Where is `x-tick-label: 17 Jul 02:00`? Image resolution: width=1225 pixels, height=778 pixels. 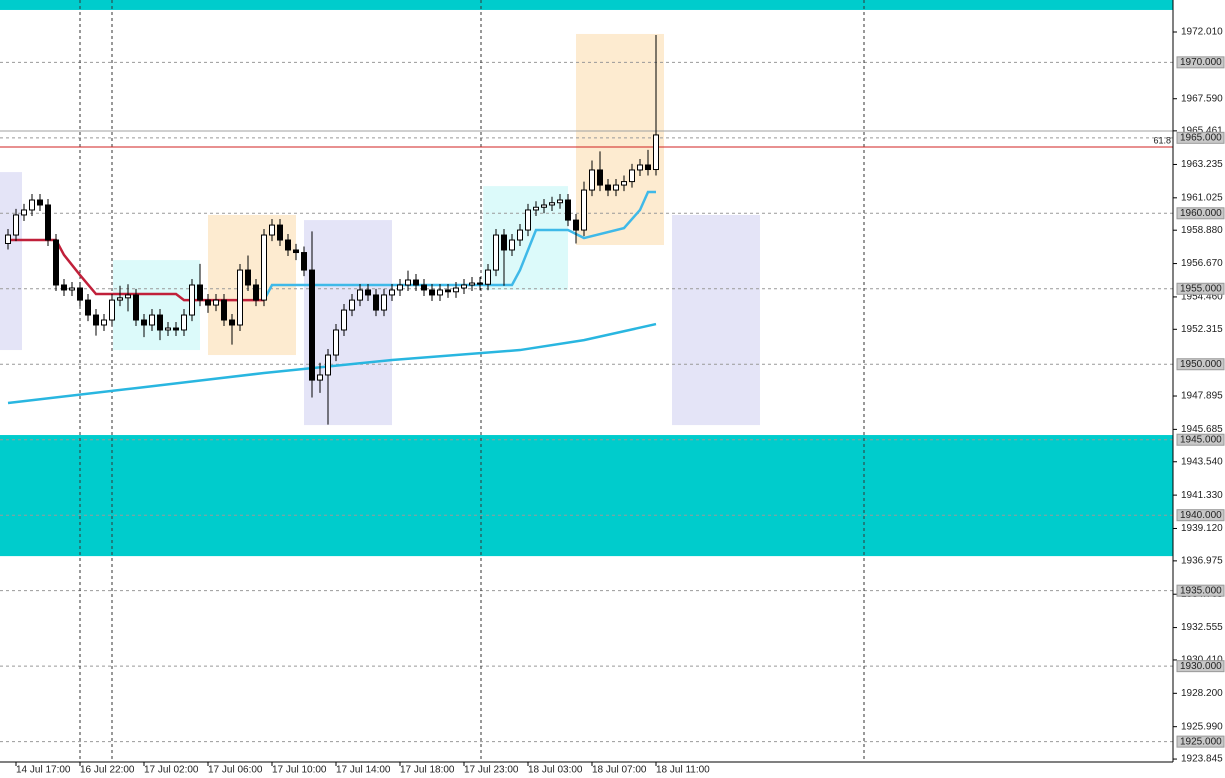
x-tick-label: 17 Jul 02:00 is located at coordinates (171, 770).